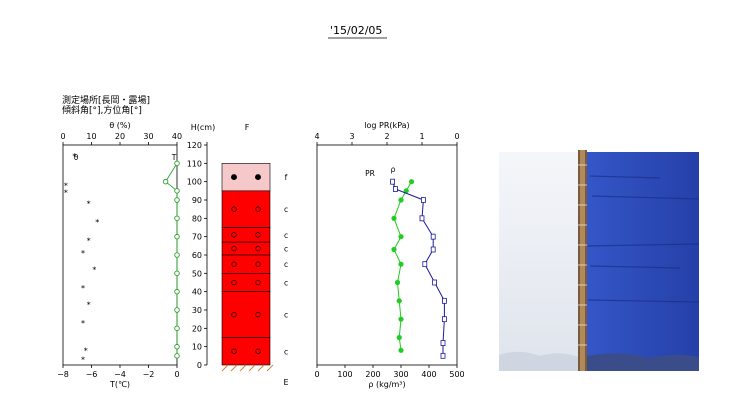  I want to click on theta-tick-label: 20, so click(120, 136).